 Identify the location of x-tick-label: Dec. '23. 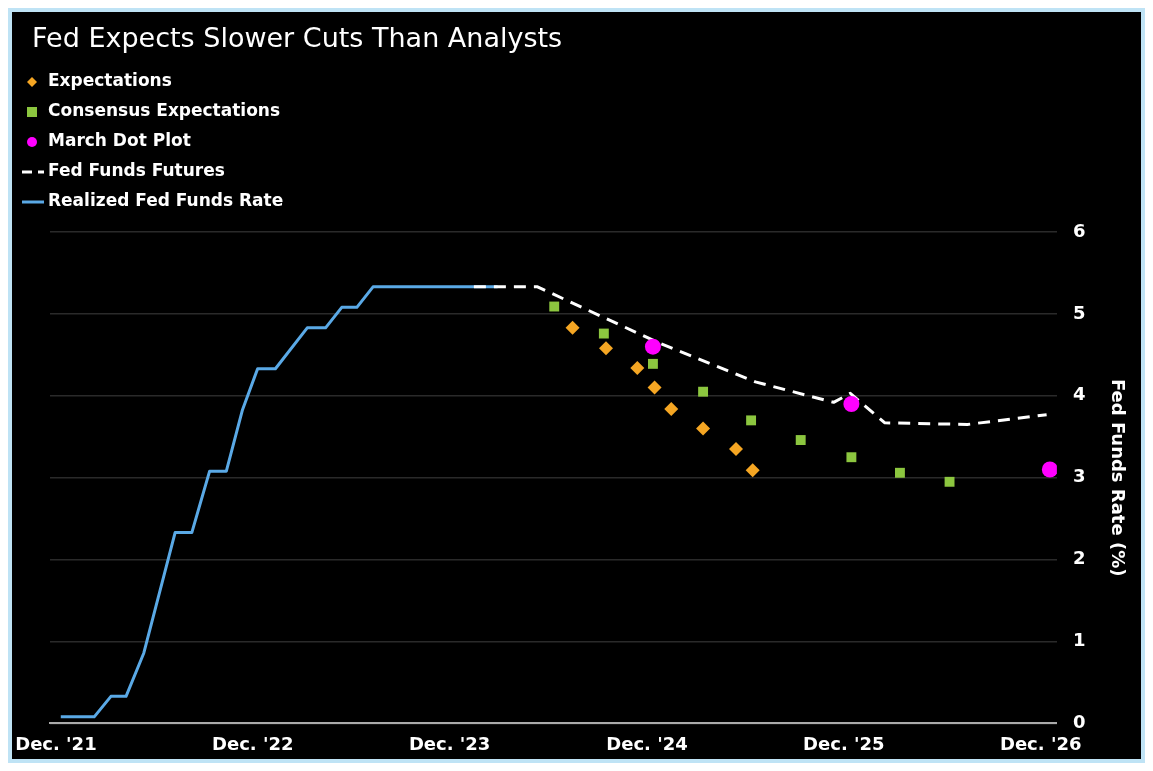
(449, 743).